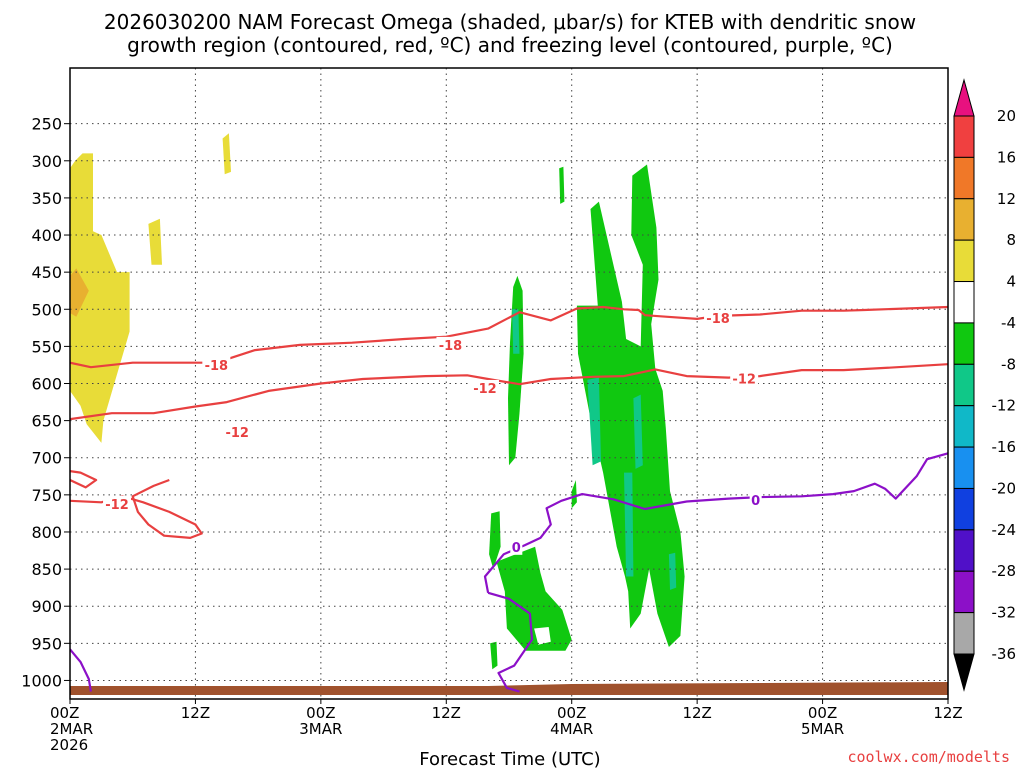  Describe the element at coordinates (46, 643) in the screenshot. I see `y-tick-label: 950` at that location.